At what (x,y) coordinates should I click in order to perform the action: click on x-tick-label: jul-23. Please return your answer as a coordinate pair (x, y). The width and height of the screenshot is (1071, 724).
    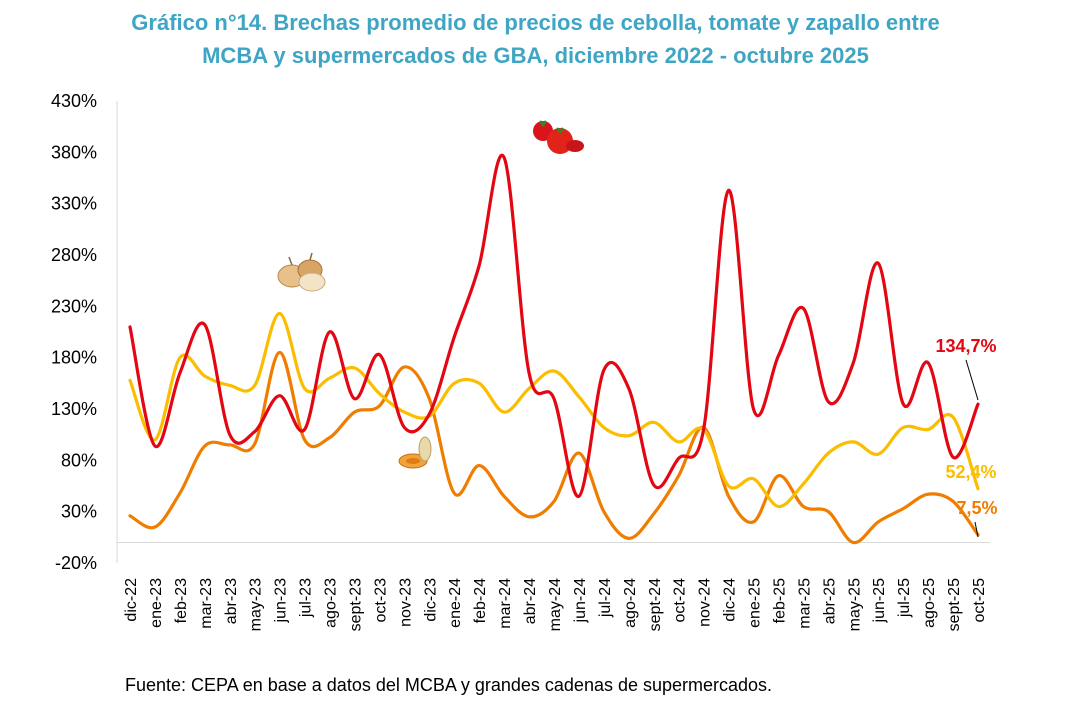
    Looking at the image, I should click on (306, 598).